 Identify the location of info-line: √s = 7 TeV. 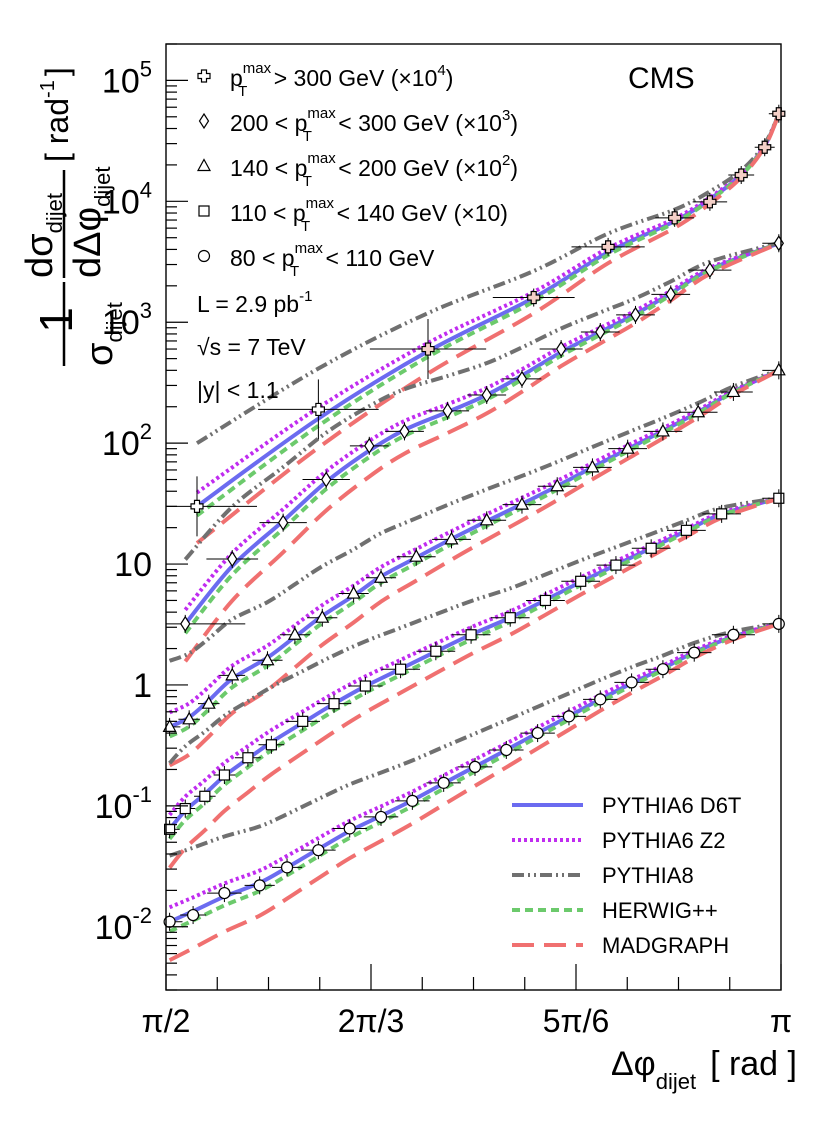
(251, 347).